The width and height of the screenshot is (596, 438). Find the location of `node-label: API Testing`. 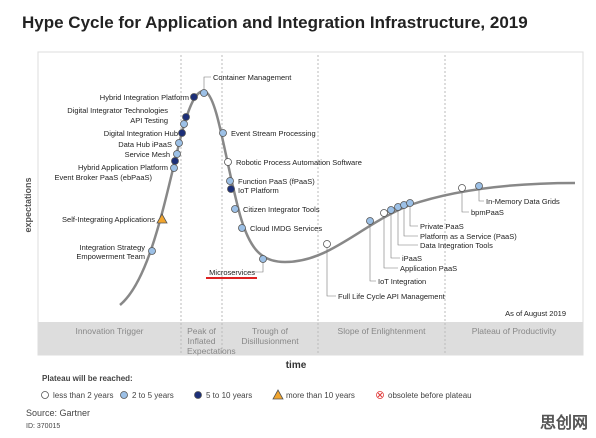

node-label: API Testing is located at coordinates (149, 120).